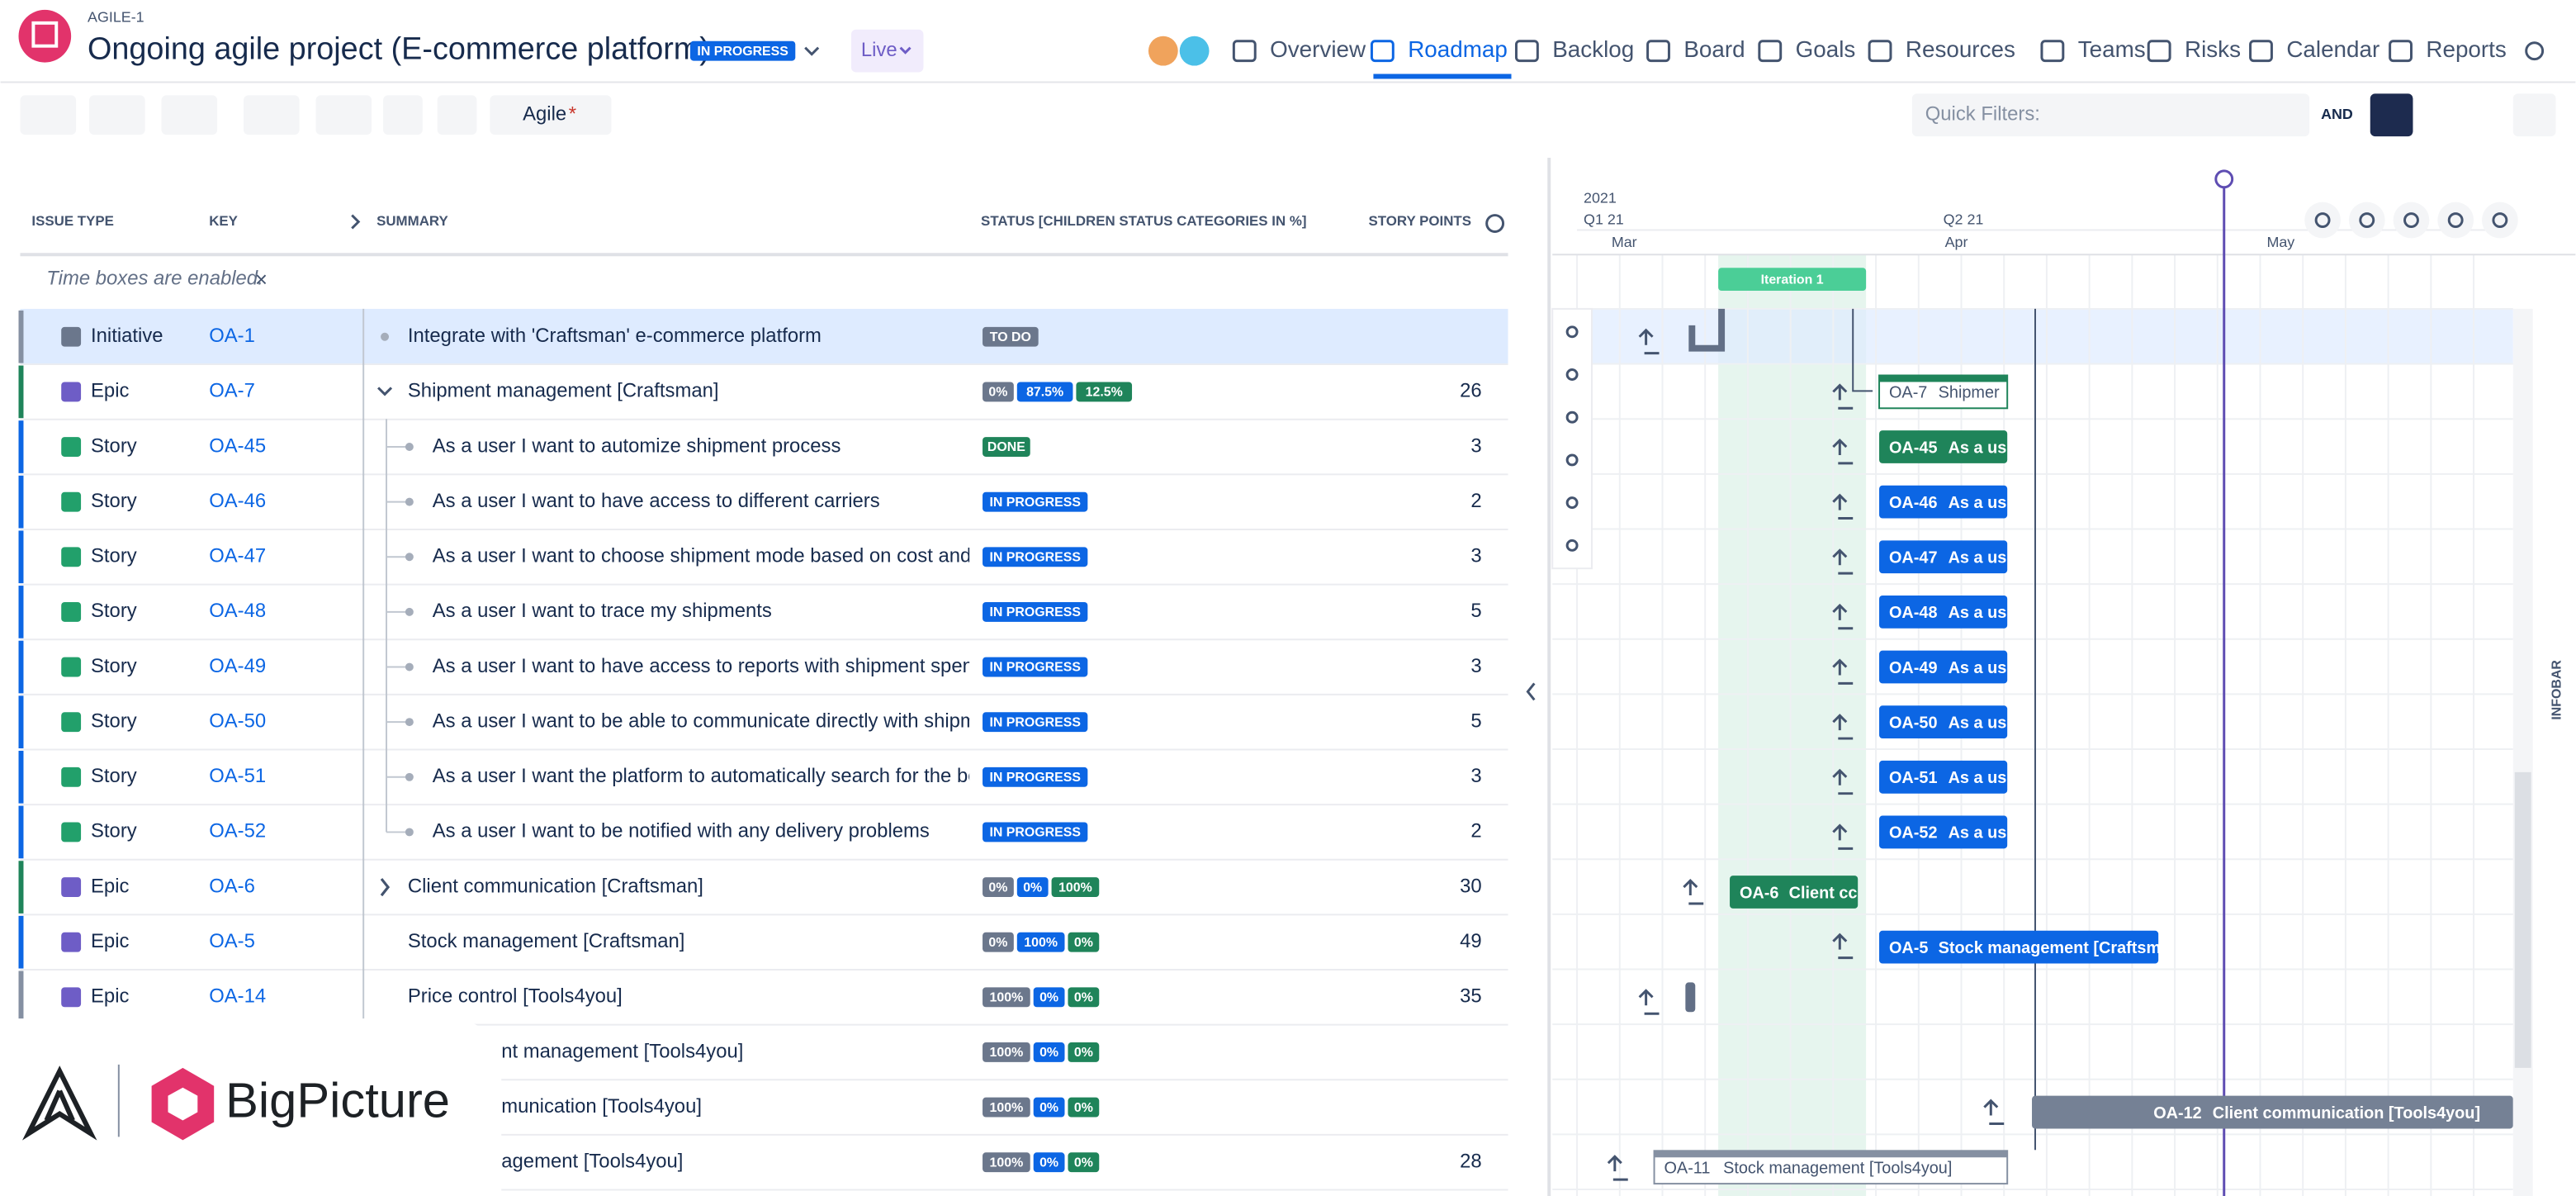 This screenshot has width=2576, height=1196. Describe the element at coordinates (1960, 49) in the screenshot. I see `nav-item: Resources` at that location.